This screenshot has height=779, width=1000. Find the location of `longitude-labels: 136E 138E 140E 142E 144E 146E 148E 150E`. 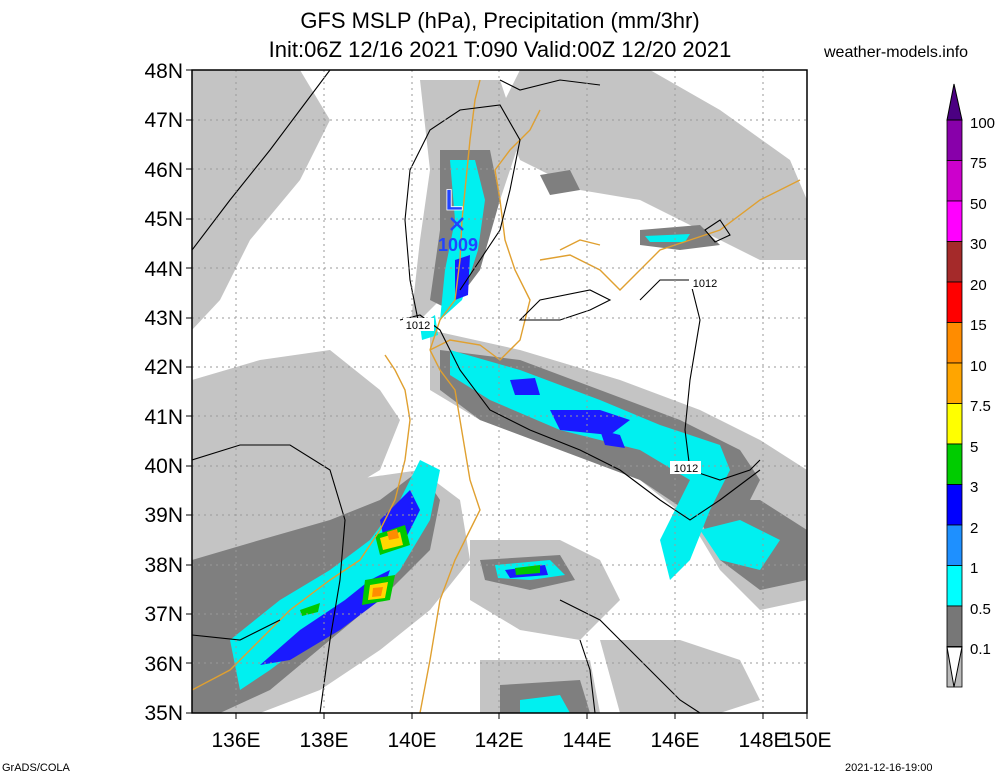

longitude-labels: 136E 138E 140E 142E 144E 146E 148E 150E is located at coordinates (521, 740).